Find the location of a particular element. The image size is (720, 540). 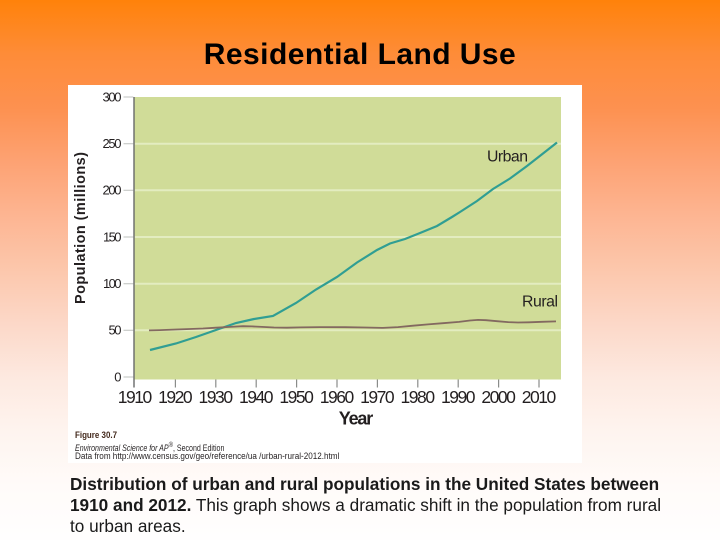

svg-text: Year is located at coordinates (356, 418).